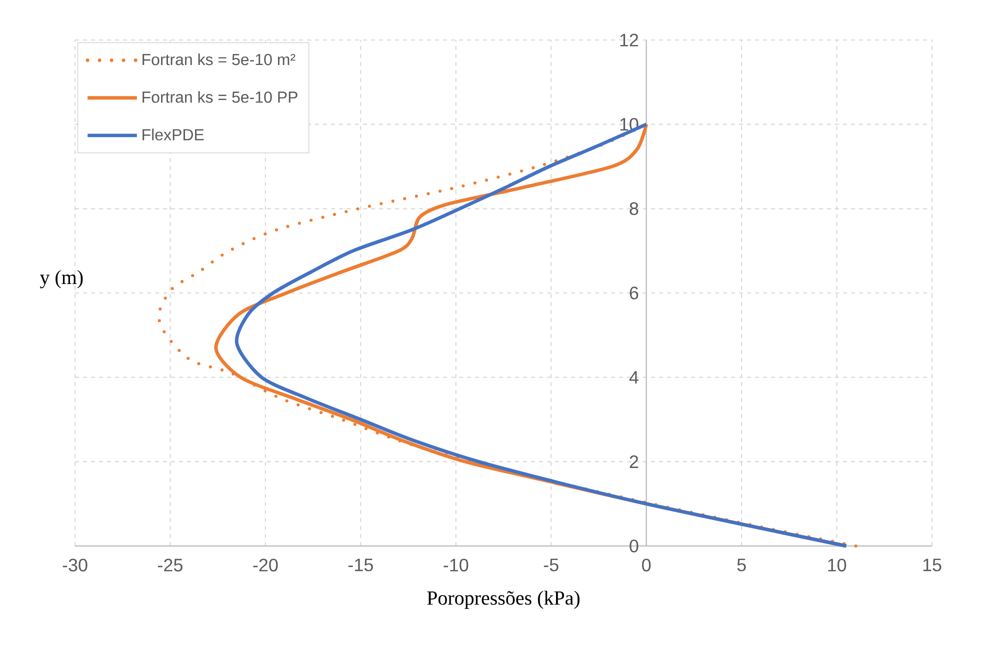  What do you see at coordinates (265, 565) in the screenshot?
I see `x-tick-label: -20` at bounding box center [265, 565].